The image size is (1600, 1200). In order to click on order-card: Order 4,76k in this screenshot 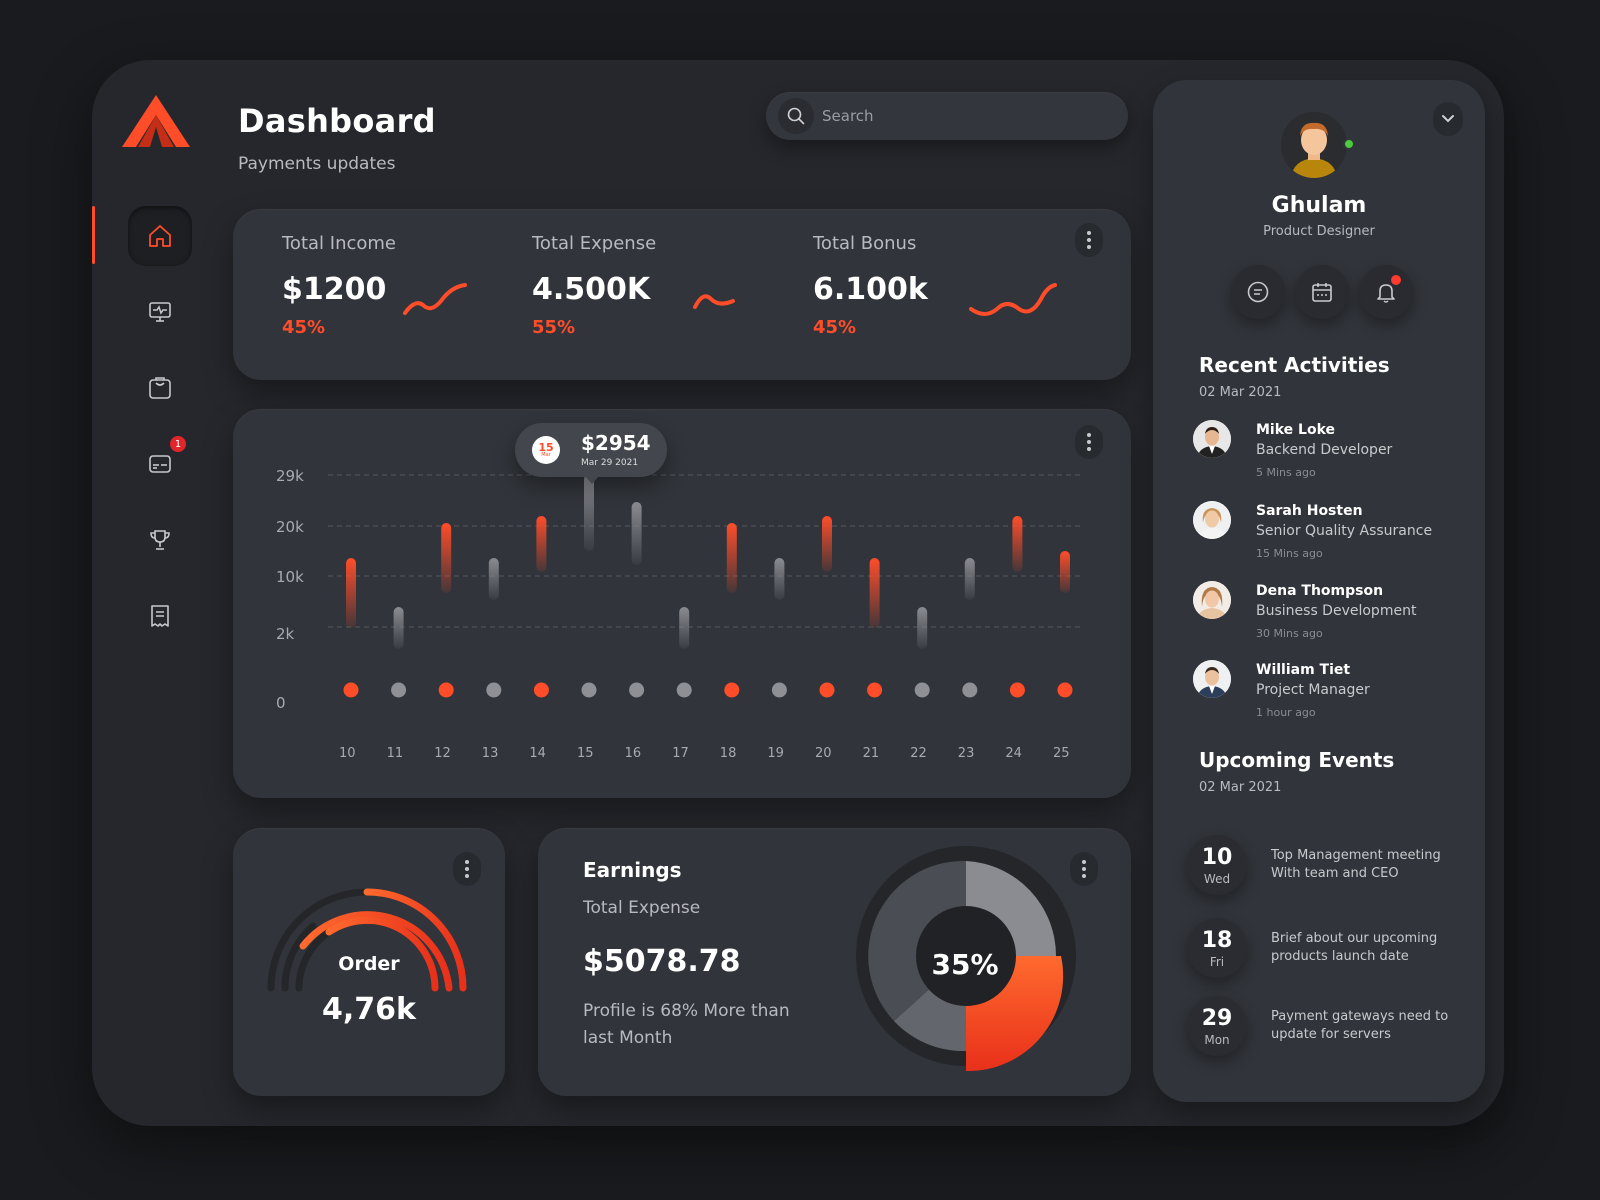, I will do `click(369, 962)`.